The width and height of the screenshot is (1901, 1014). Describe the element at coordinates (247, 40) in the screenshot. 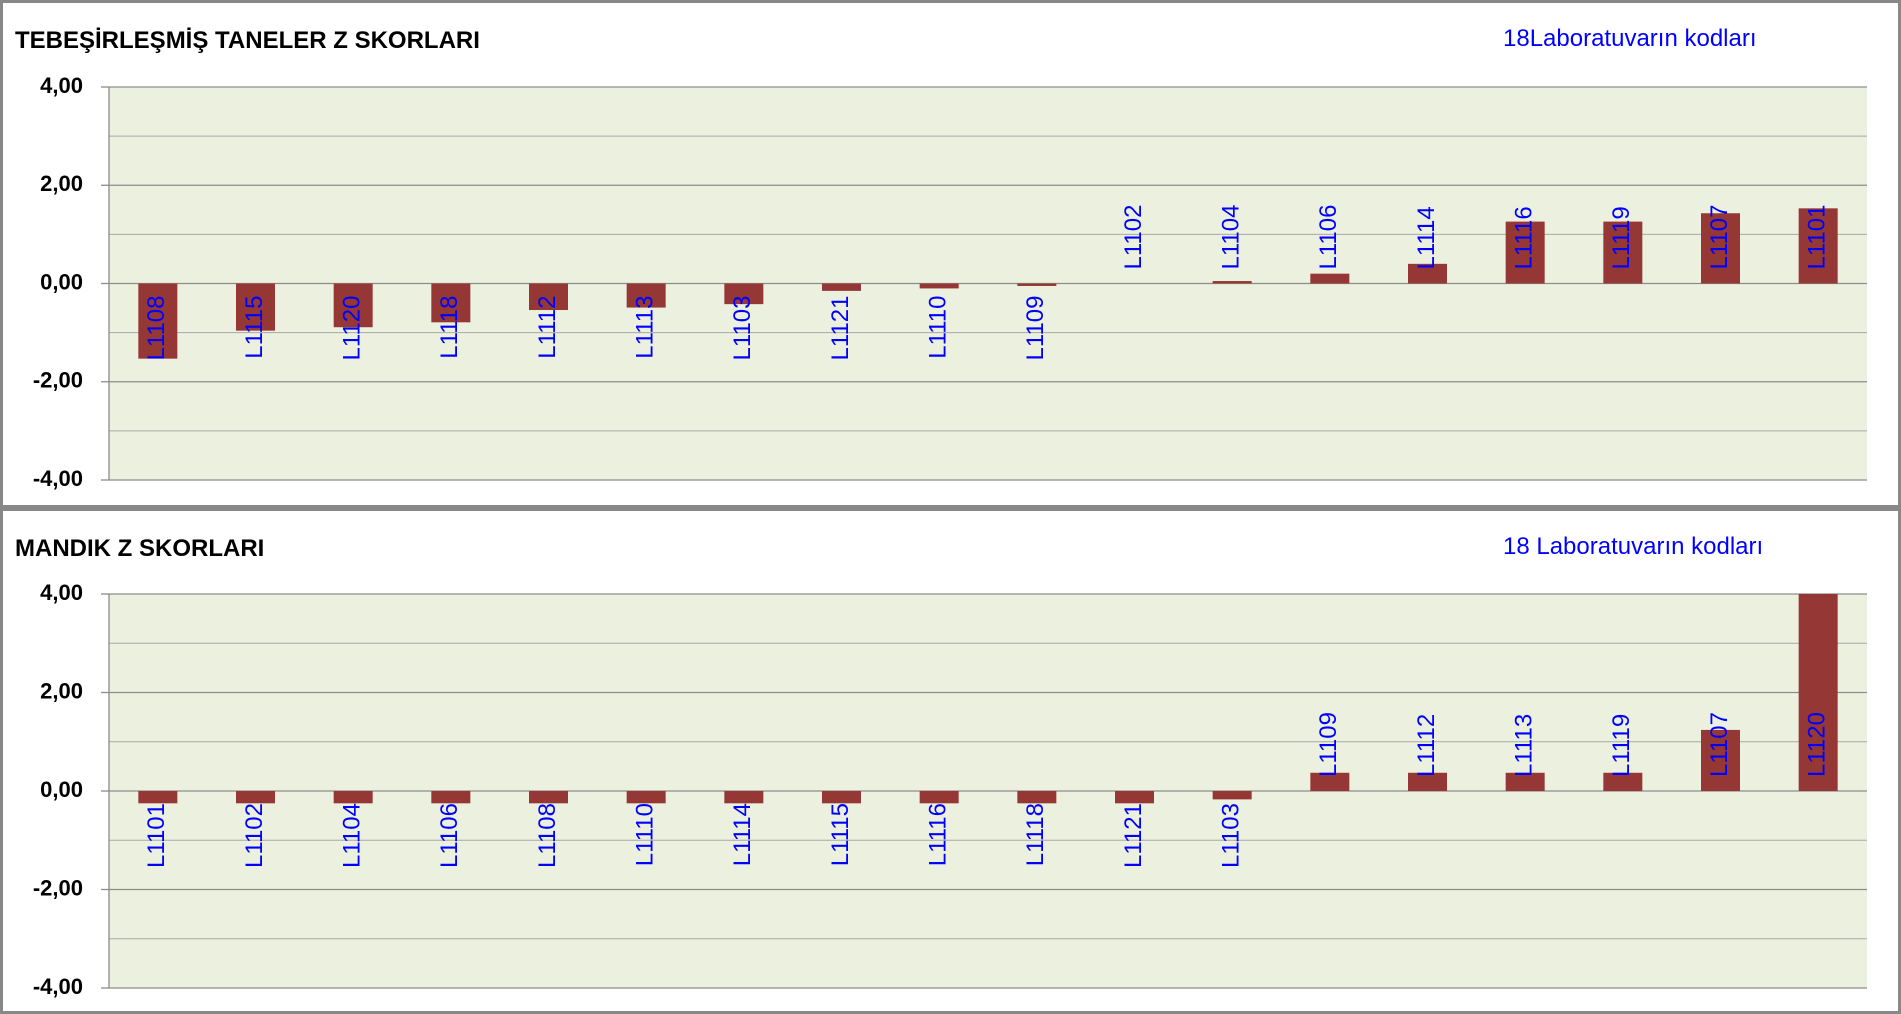

I see `chart-title: TEBEŞİRLEŞMİŞ TANELER Z SKORLARI` at that location.